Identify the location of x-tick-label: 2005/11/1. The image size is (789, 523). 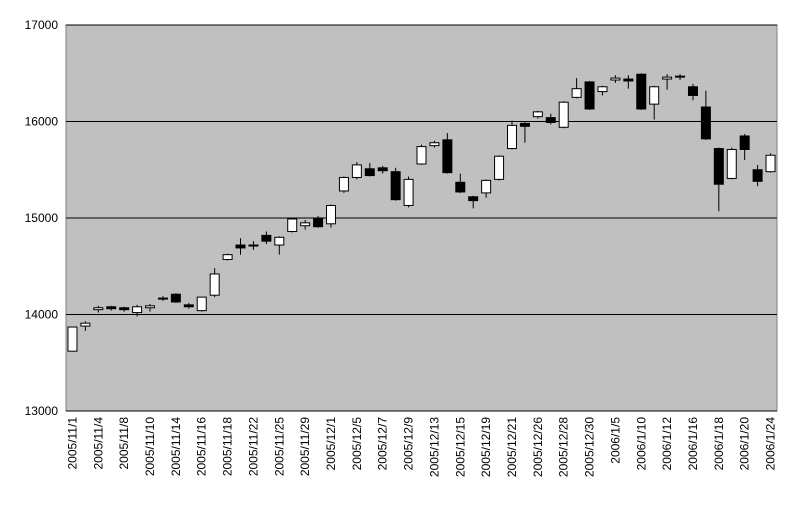
(72, 443).